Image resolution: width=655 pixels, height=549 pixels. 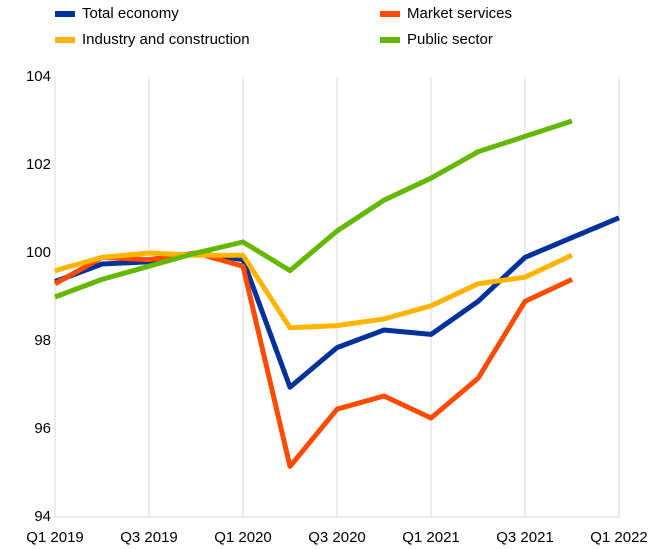 I want to click on x-tick-label: Q1 2022, so click(x=619, y=537).